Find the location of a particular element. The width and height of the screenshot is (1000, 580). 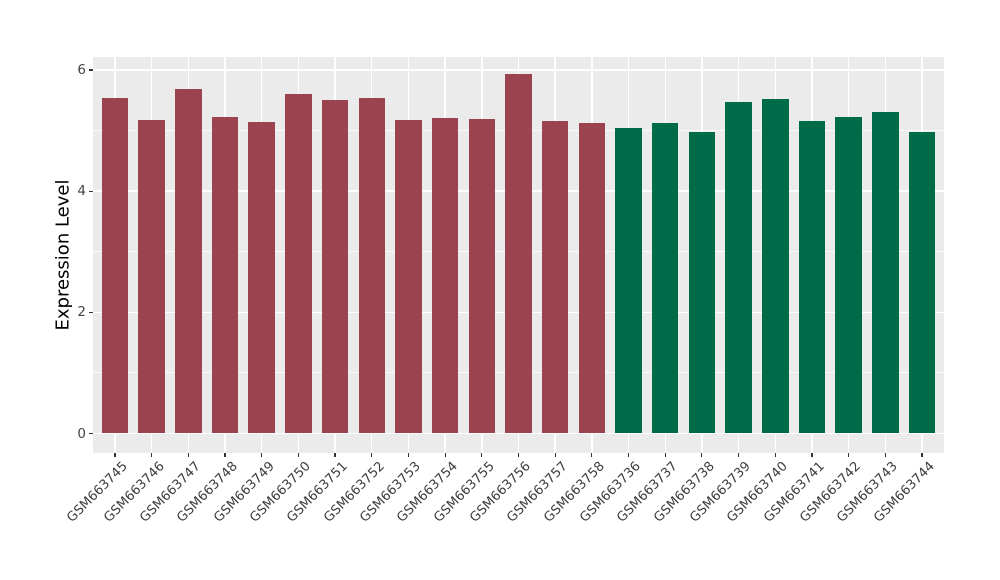

bar-GSM663740 is located at coordinates (775, 266).